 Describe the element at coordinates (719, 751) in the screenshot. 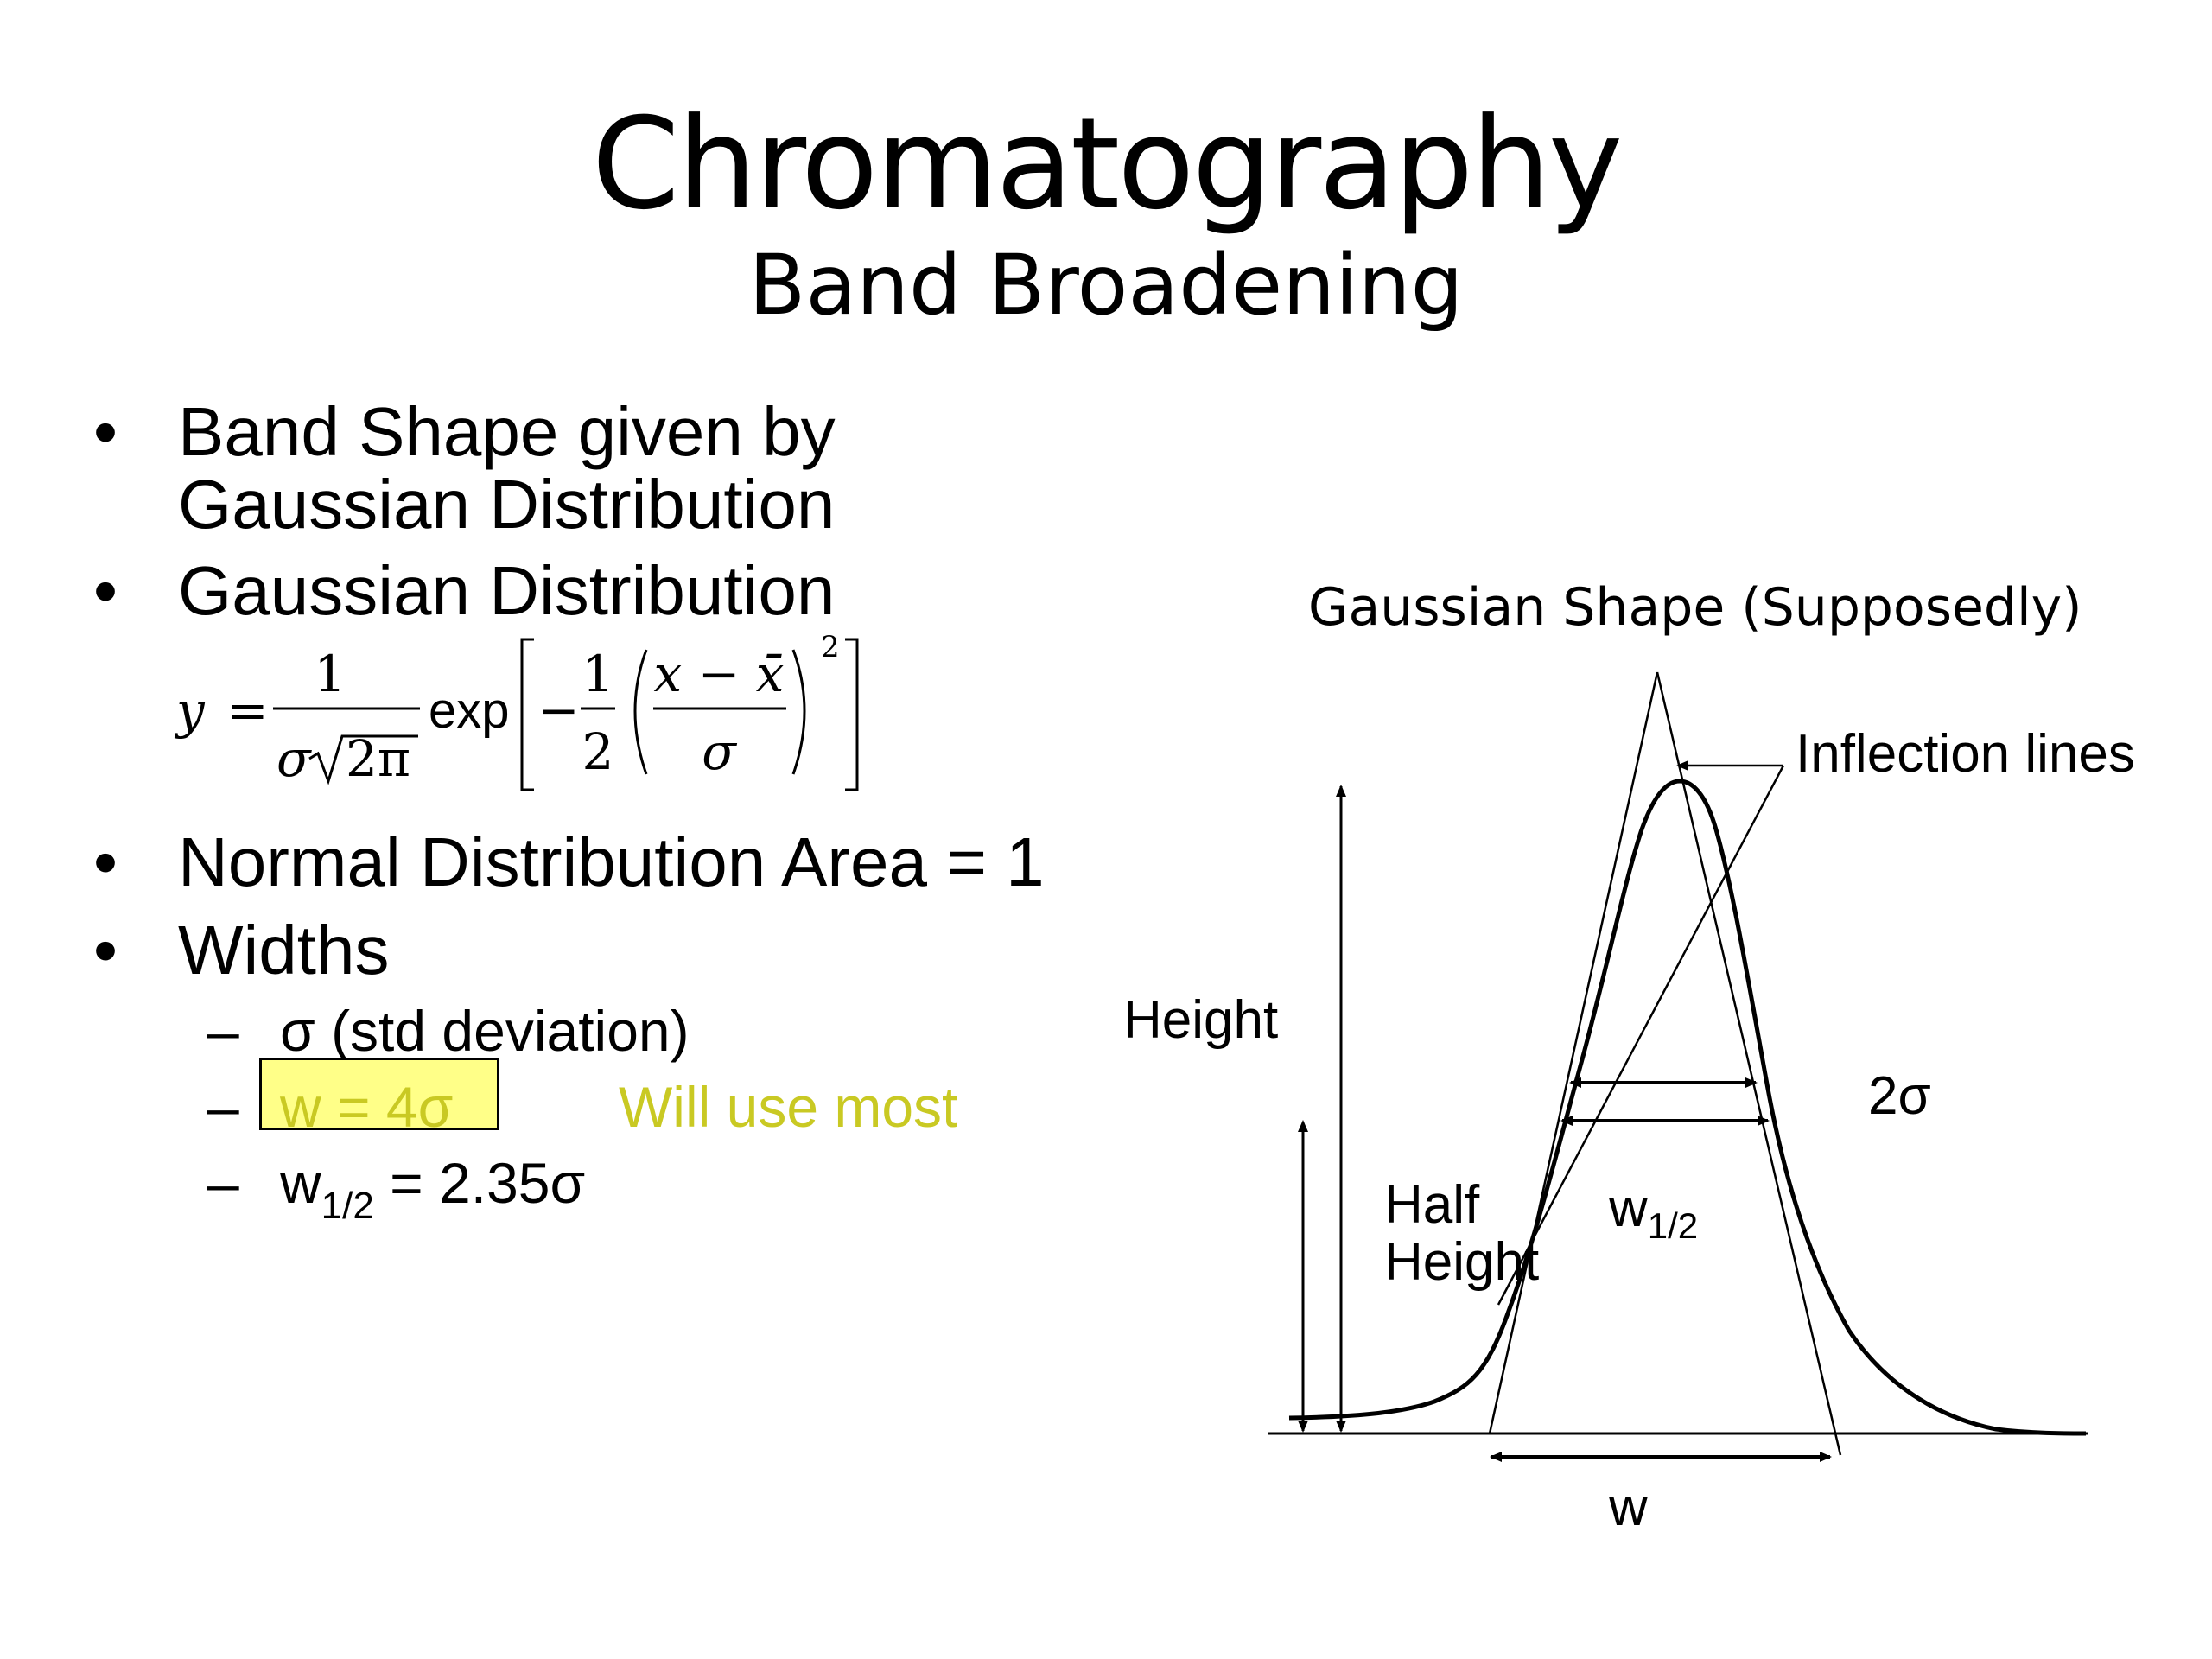

I see `formula-inner-sigma: σ` at that location.